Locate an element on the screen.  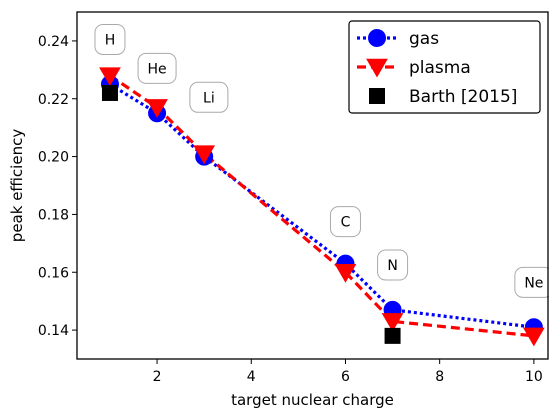
legend-label: plasma is located at coordinates (440, 68).